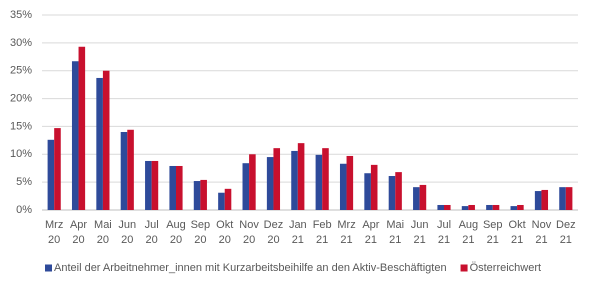 This screenshot has height=287, width=590. I want to click on x-tick-label: Feb, so click(322, 225).